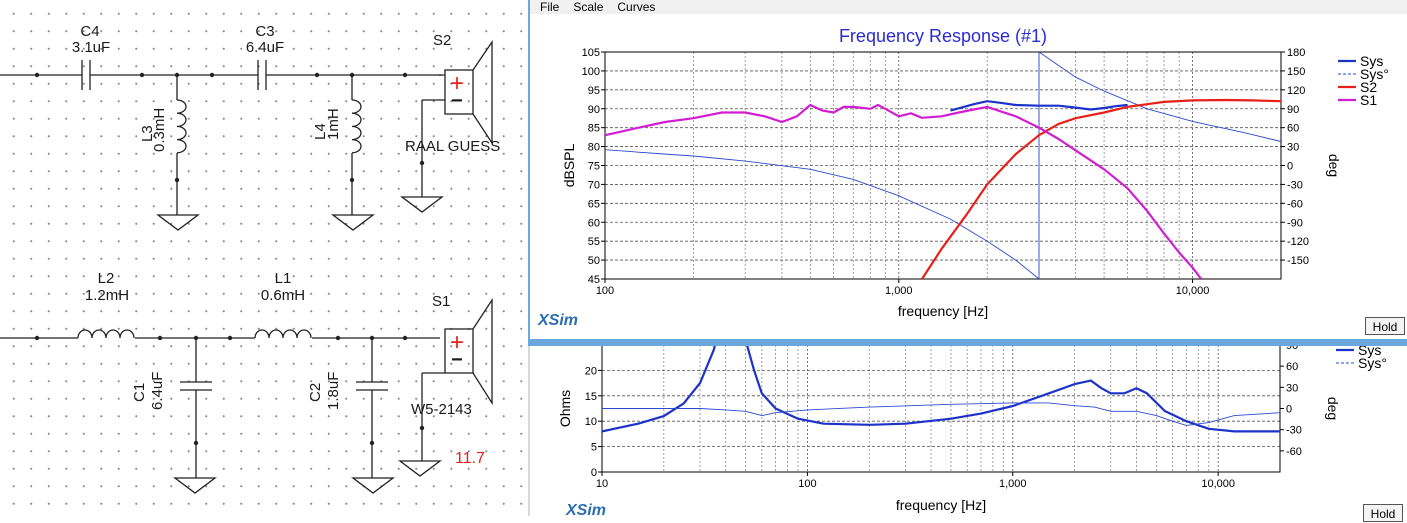  Describe the element at coordinates (591, 397) in the screenshot. I see `y-tick-label: 15` at that location.